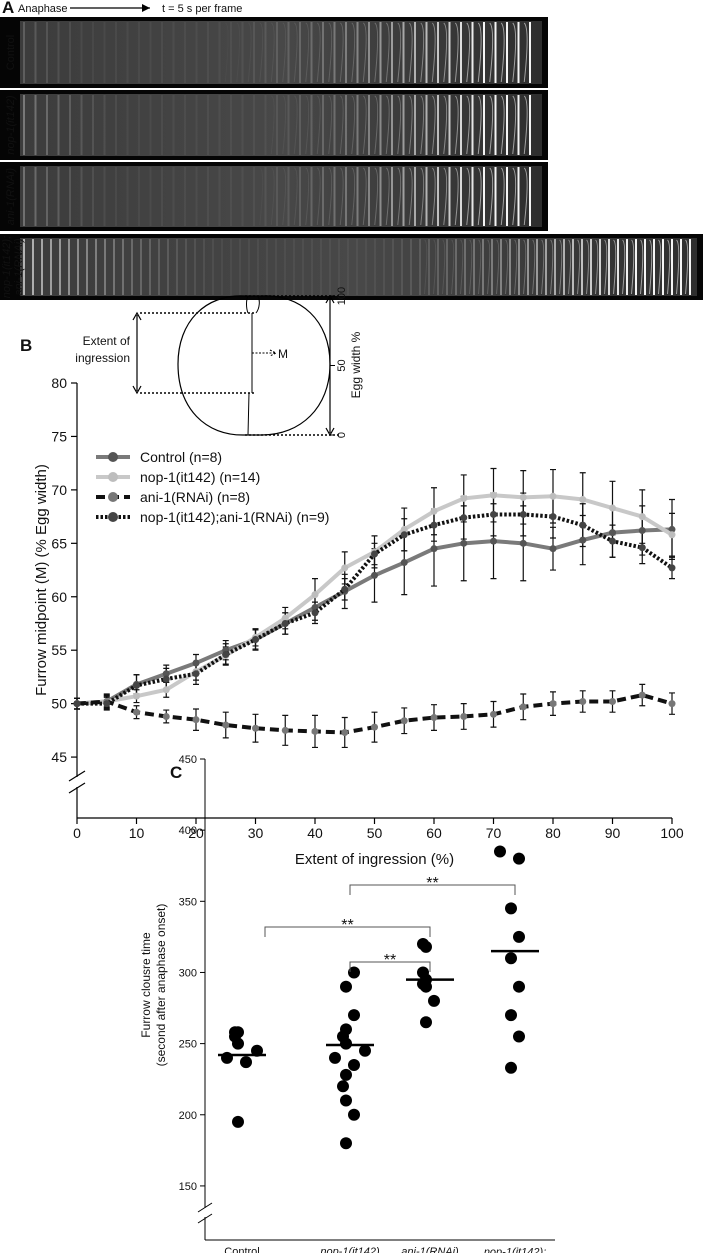 The width and height of the screenshot is (703, 1253). Describe the element at coordinates (43, 9) in the screenshot. I see `header-left: Anaphase` at that location.